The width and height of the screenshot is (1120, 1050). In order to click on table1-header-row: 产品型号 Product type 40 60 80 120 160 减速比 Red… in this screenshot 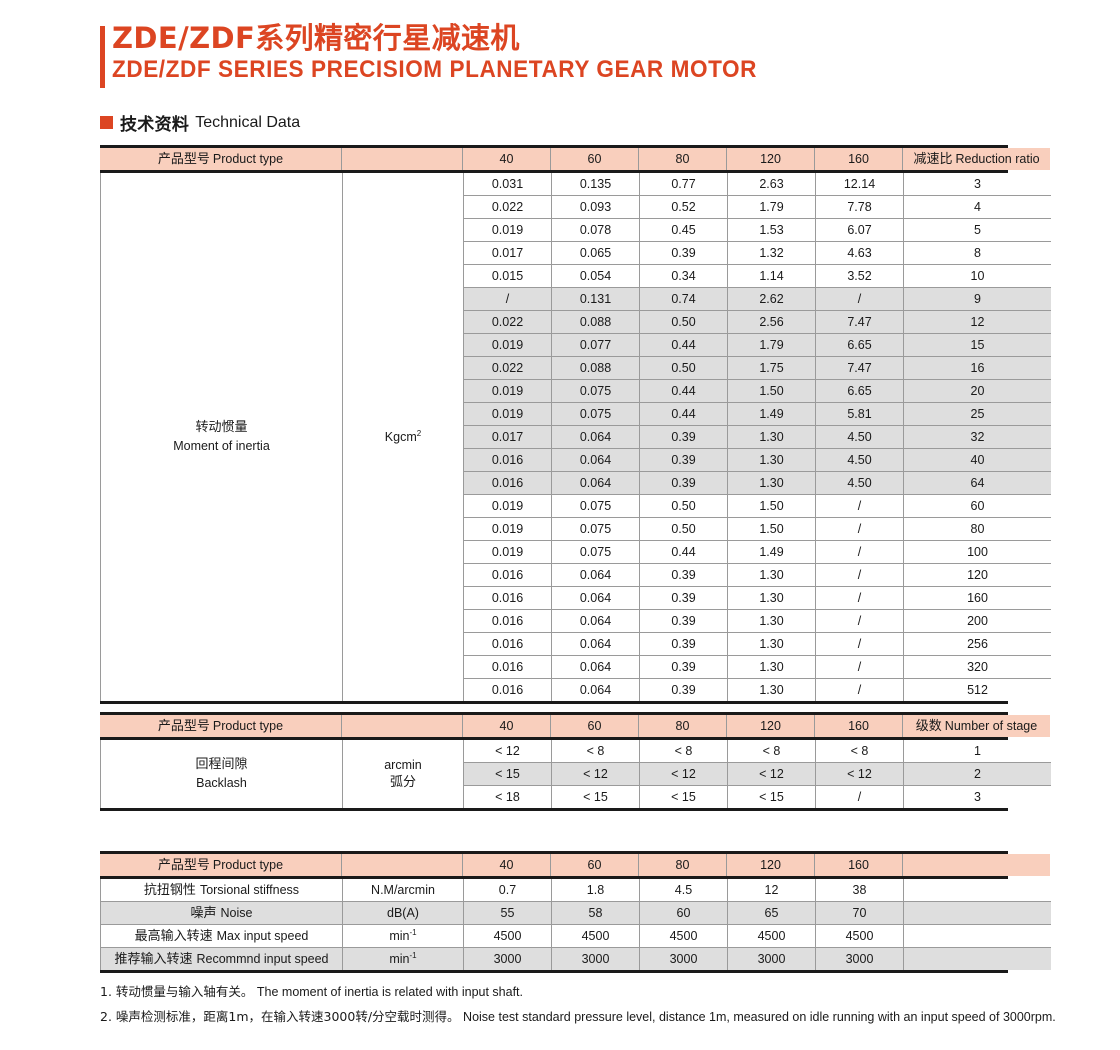, I will do `click(575, 159)`.